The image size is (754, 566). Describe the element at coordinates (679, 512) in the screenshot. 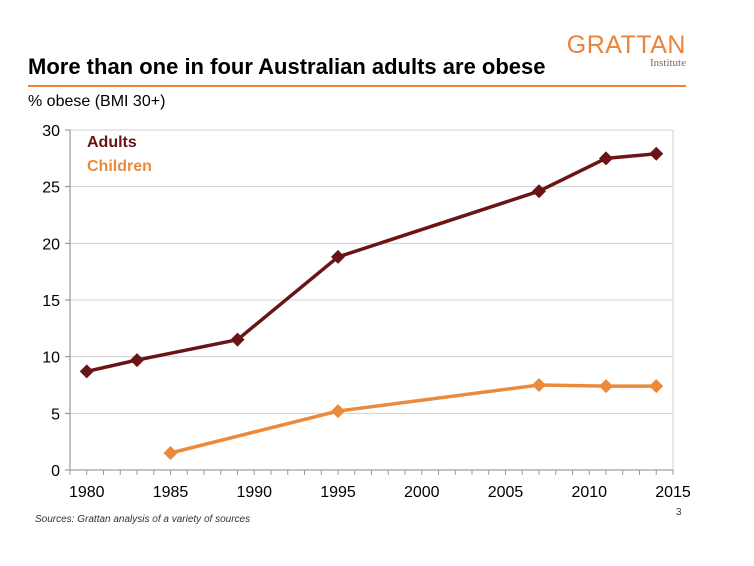

I see `page-number: 3` at that location.